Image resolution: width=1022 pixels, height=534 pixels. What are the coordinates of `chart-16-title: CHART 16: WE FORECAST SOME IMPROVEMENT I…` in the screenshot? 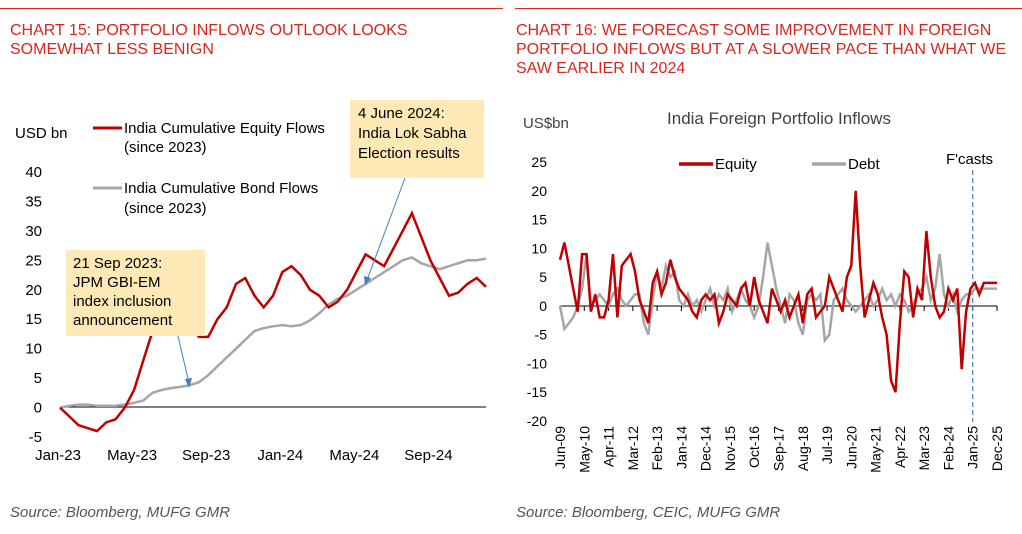 It's located at (761, 49).